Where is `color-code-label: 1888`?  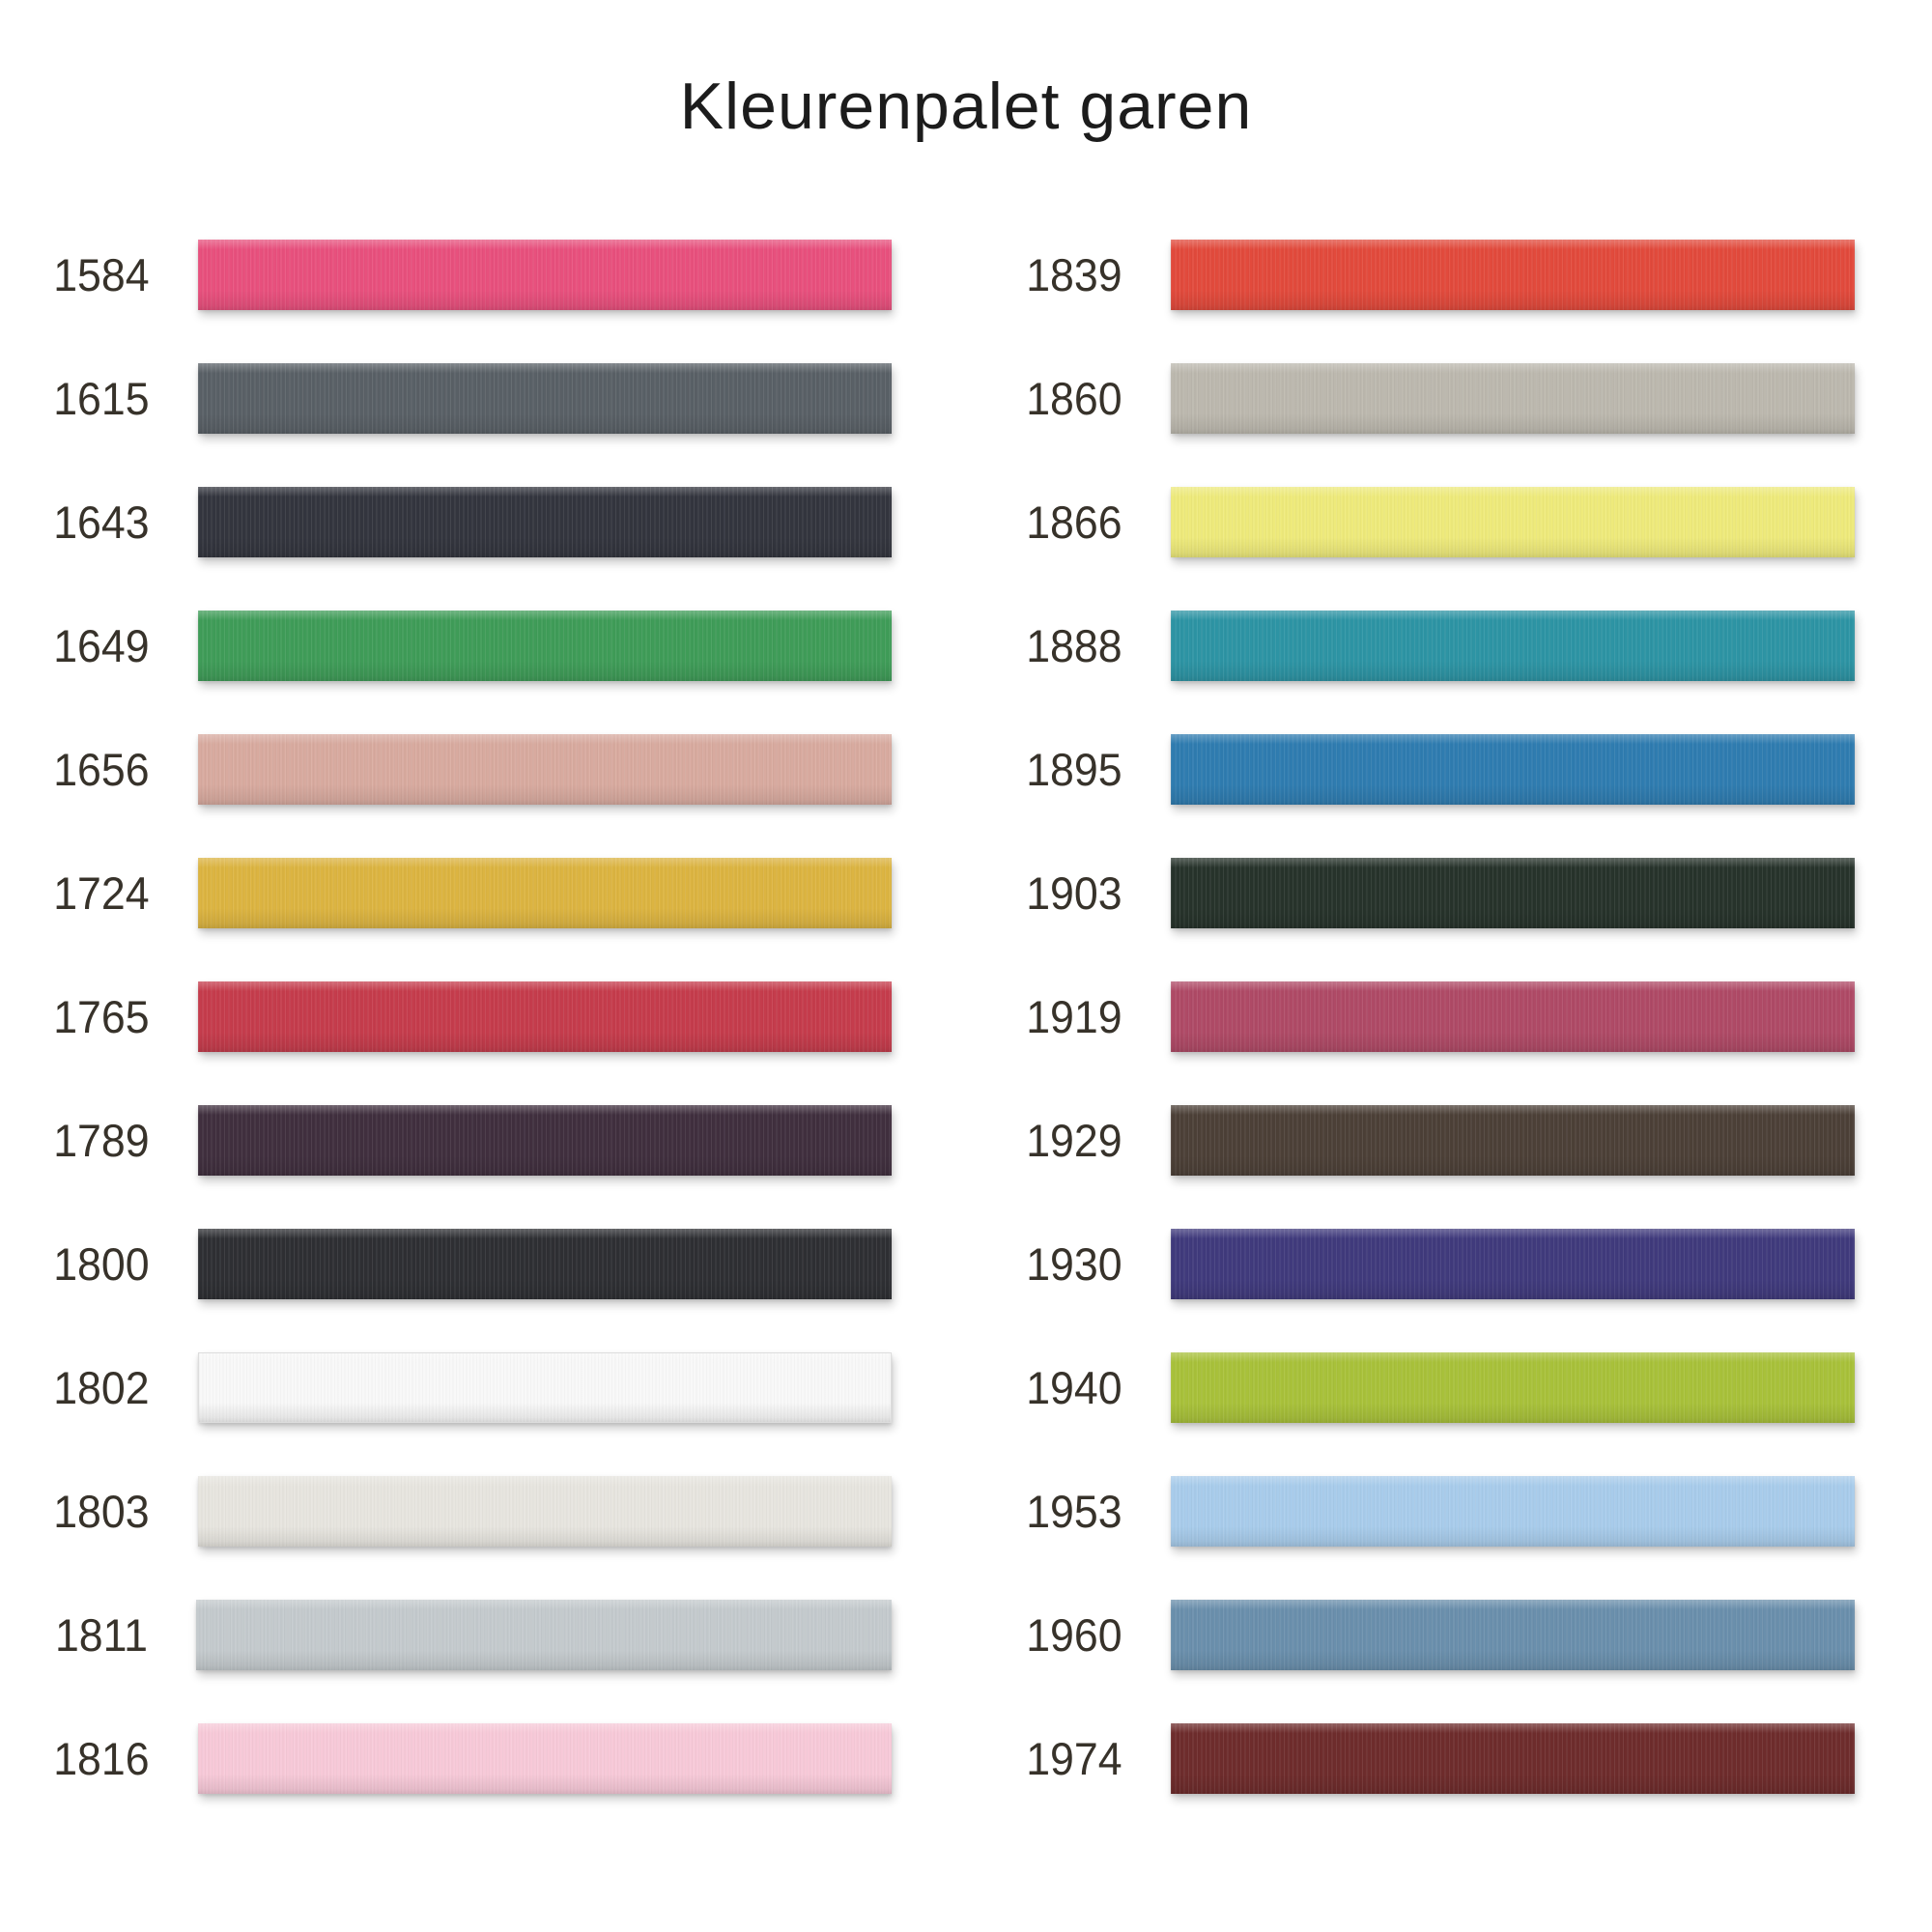
color-code-label: 1888 is located at coordinates (1074, 645).